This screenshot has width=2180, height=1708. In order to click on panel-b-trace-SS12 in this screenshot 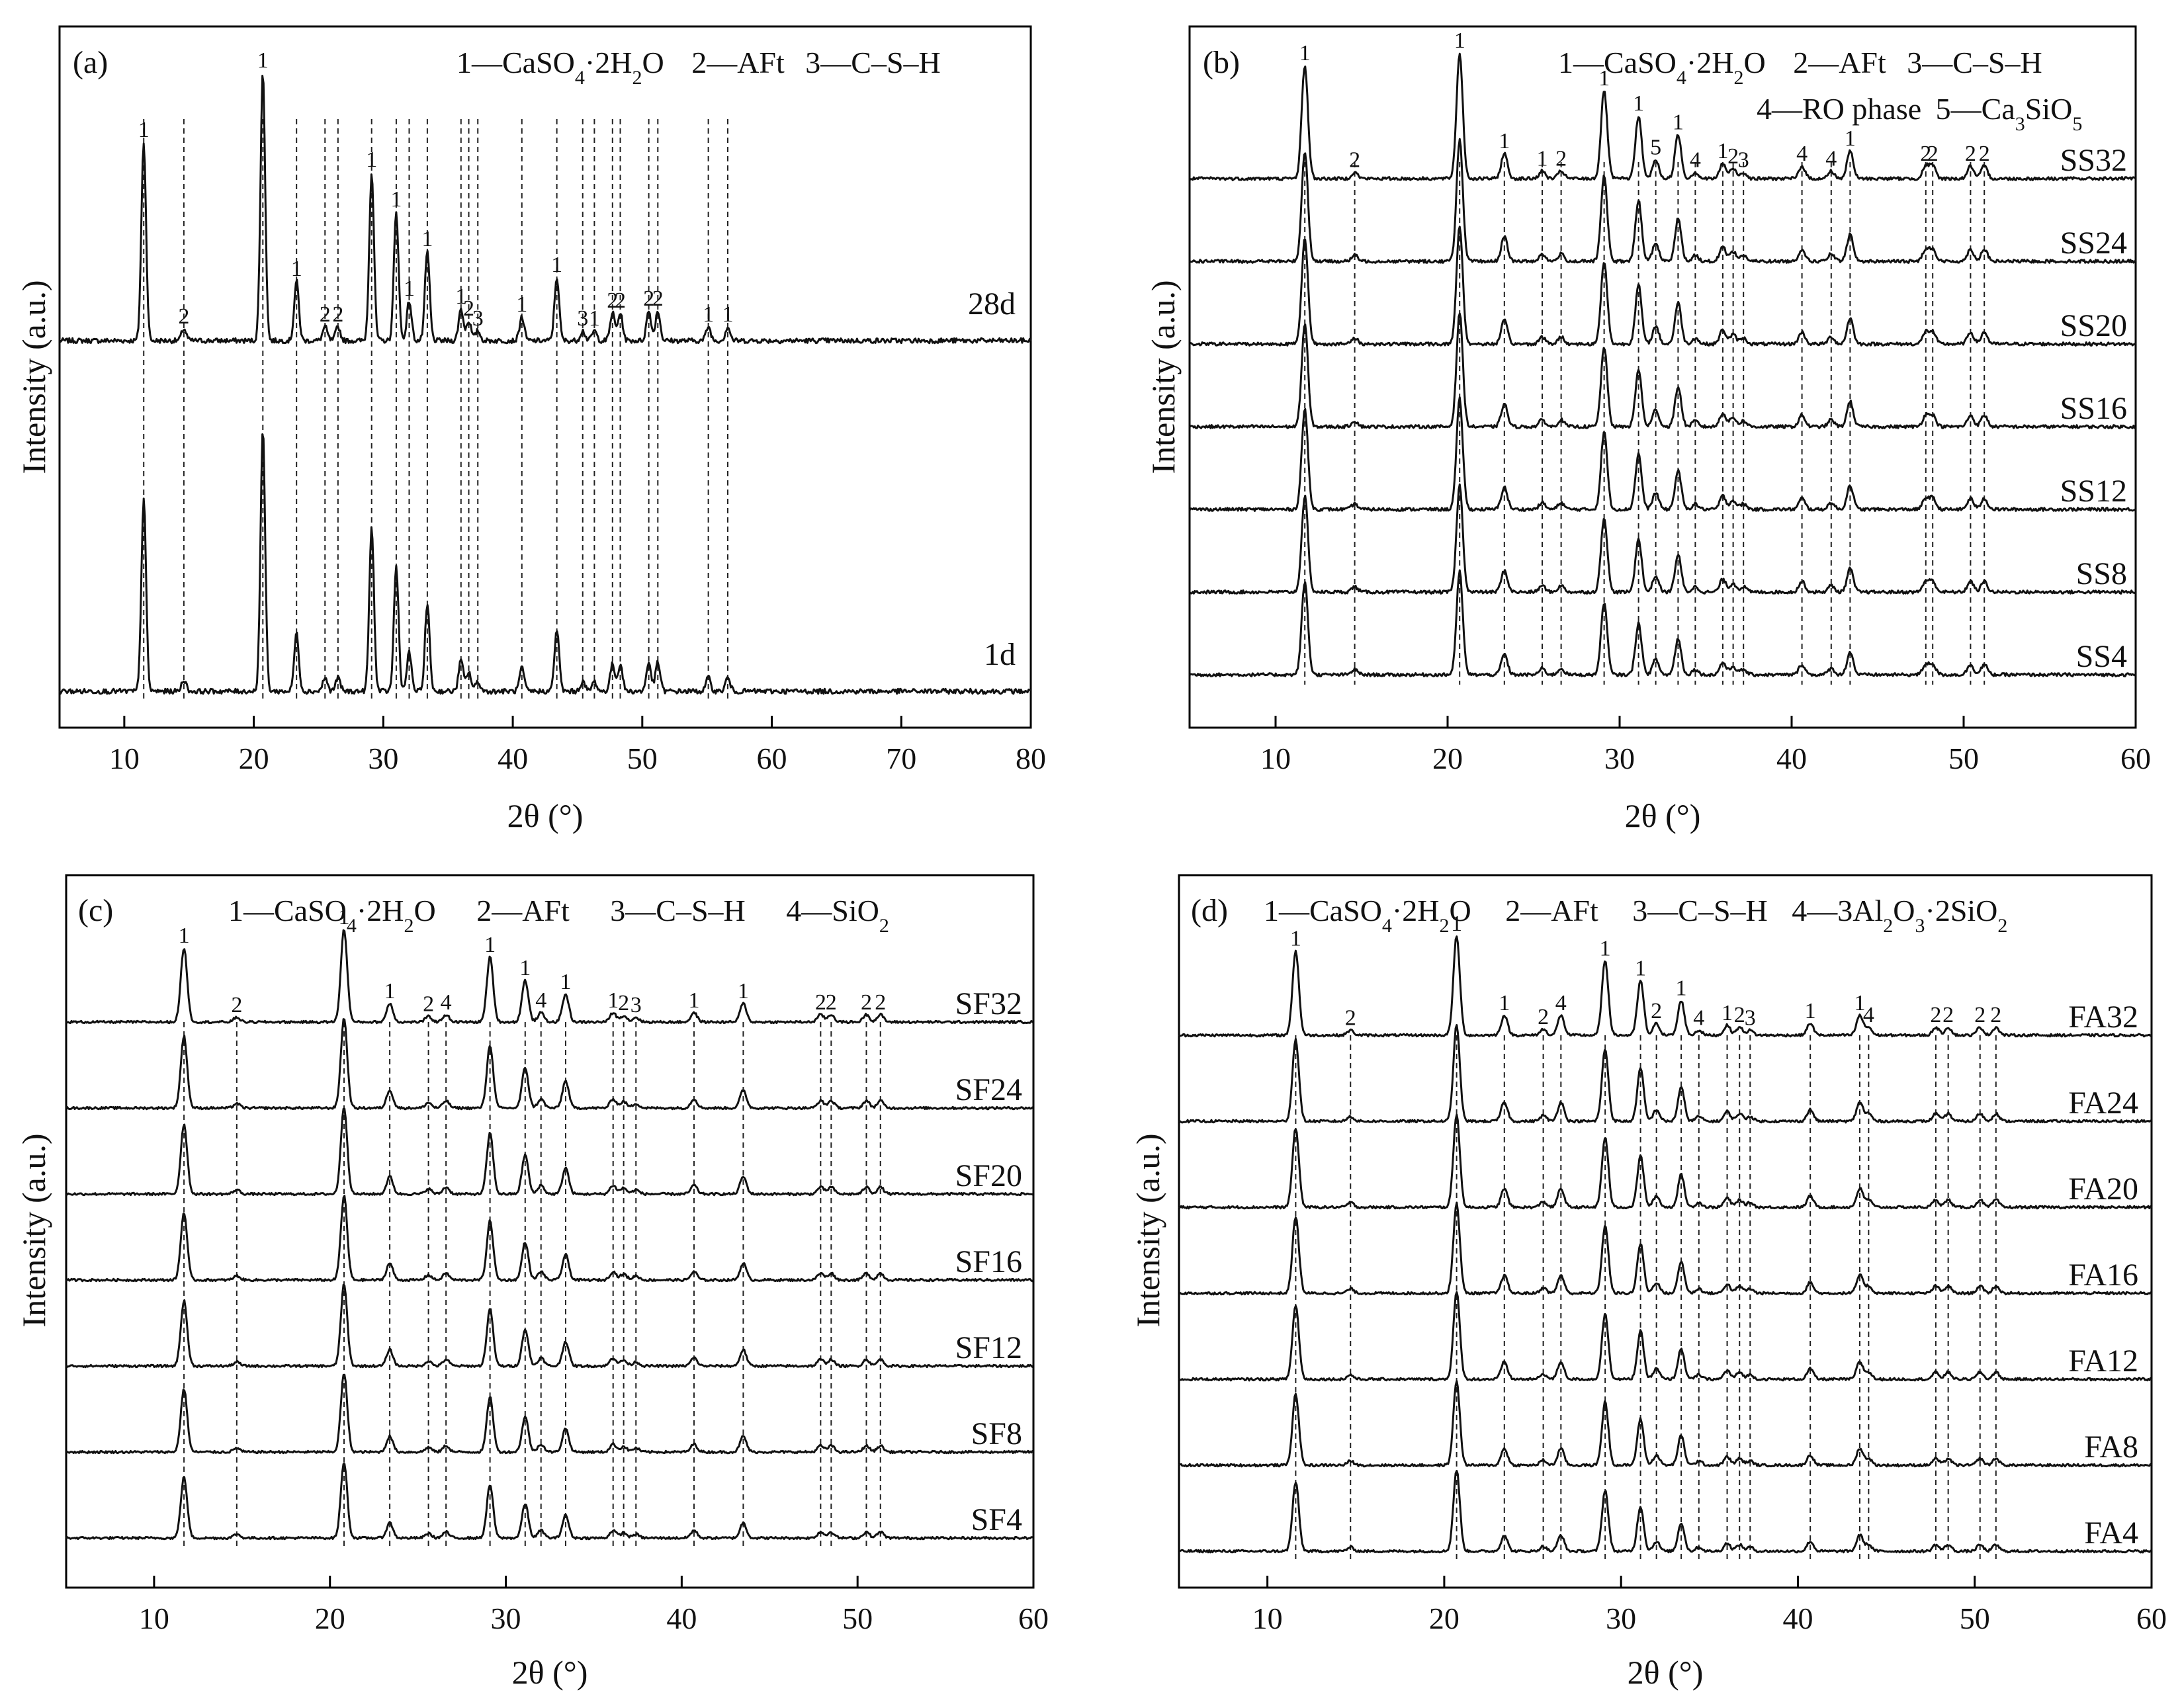, I will do `click(1662, 454)`.